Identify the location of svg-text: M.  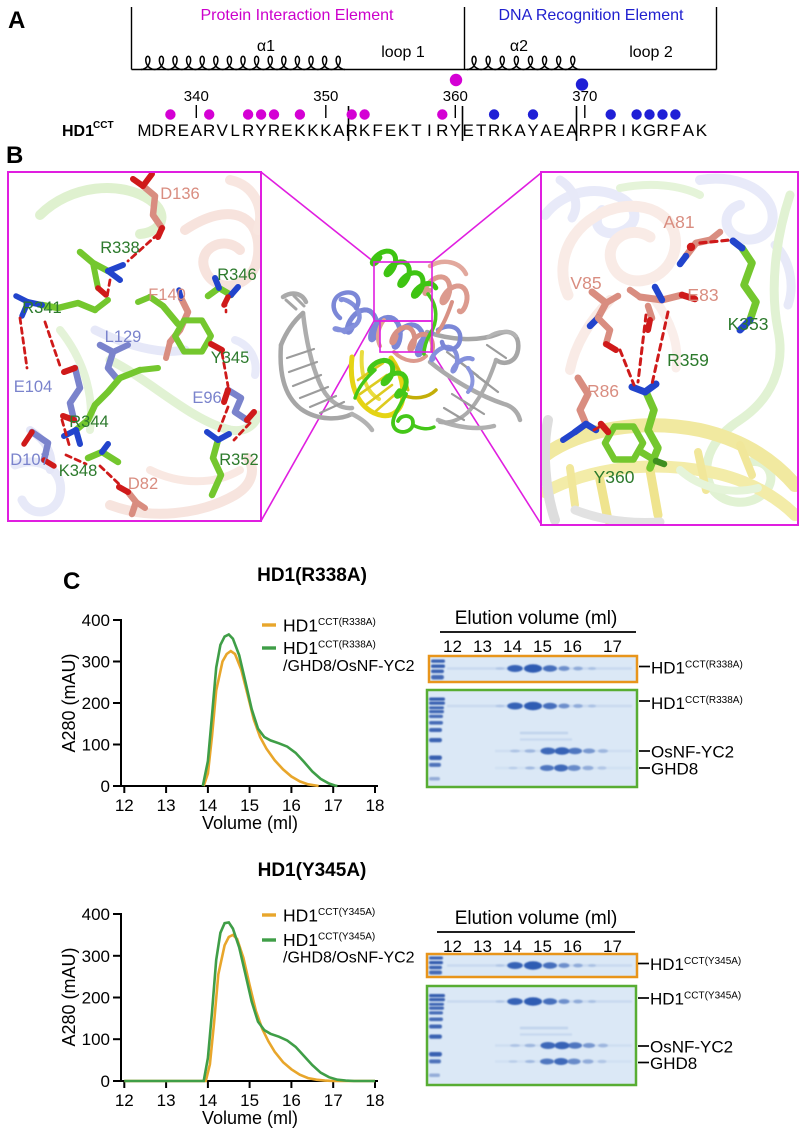
(144, 130).